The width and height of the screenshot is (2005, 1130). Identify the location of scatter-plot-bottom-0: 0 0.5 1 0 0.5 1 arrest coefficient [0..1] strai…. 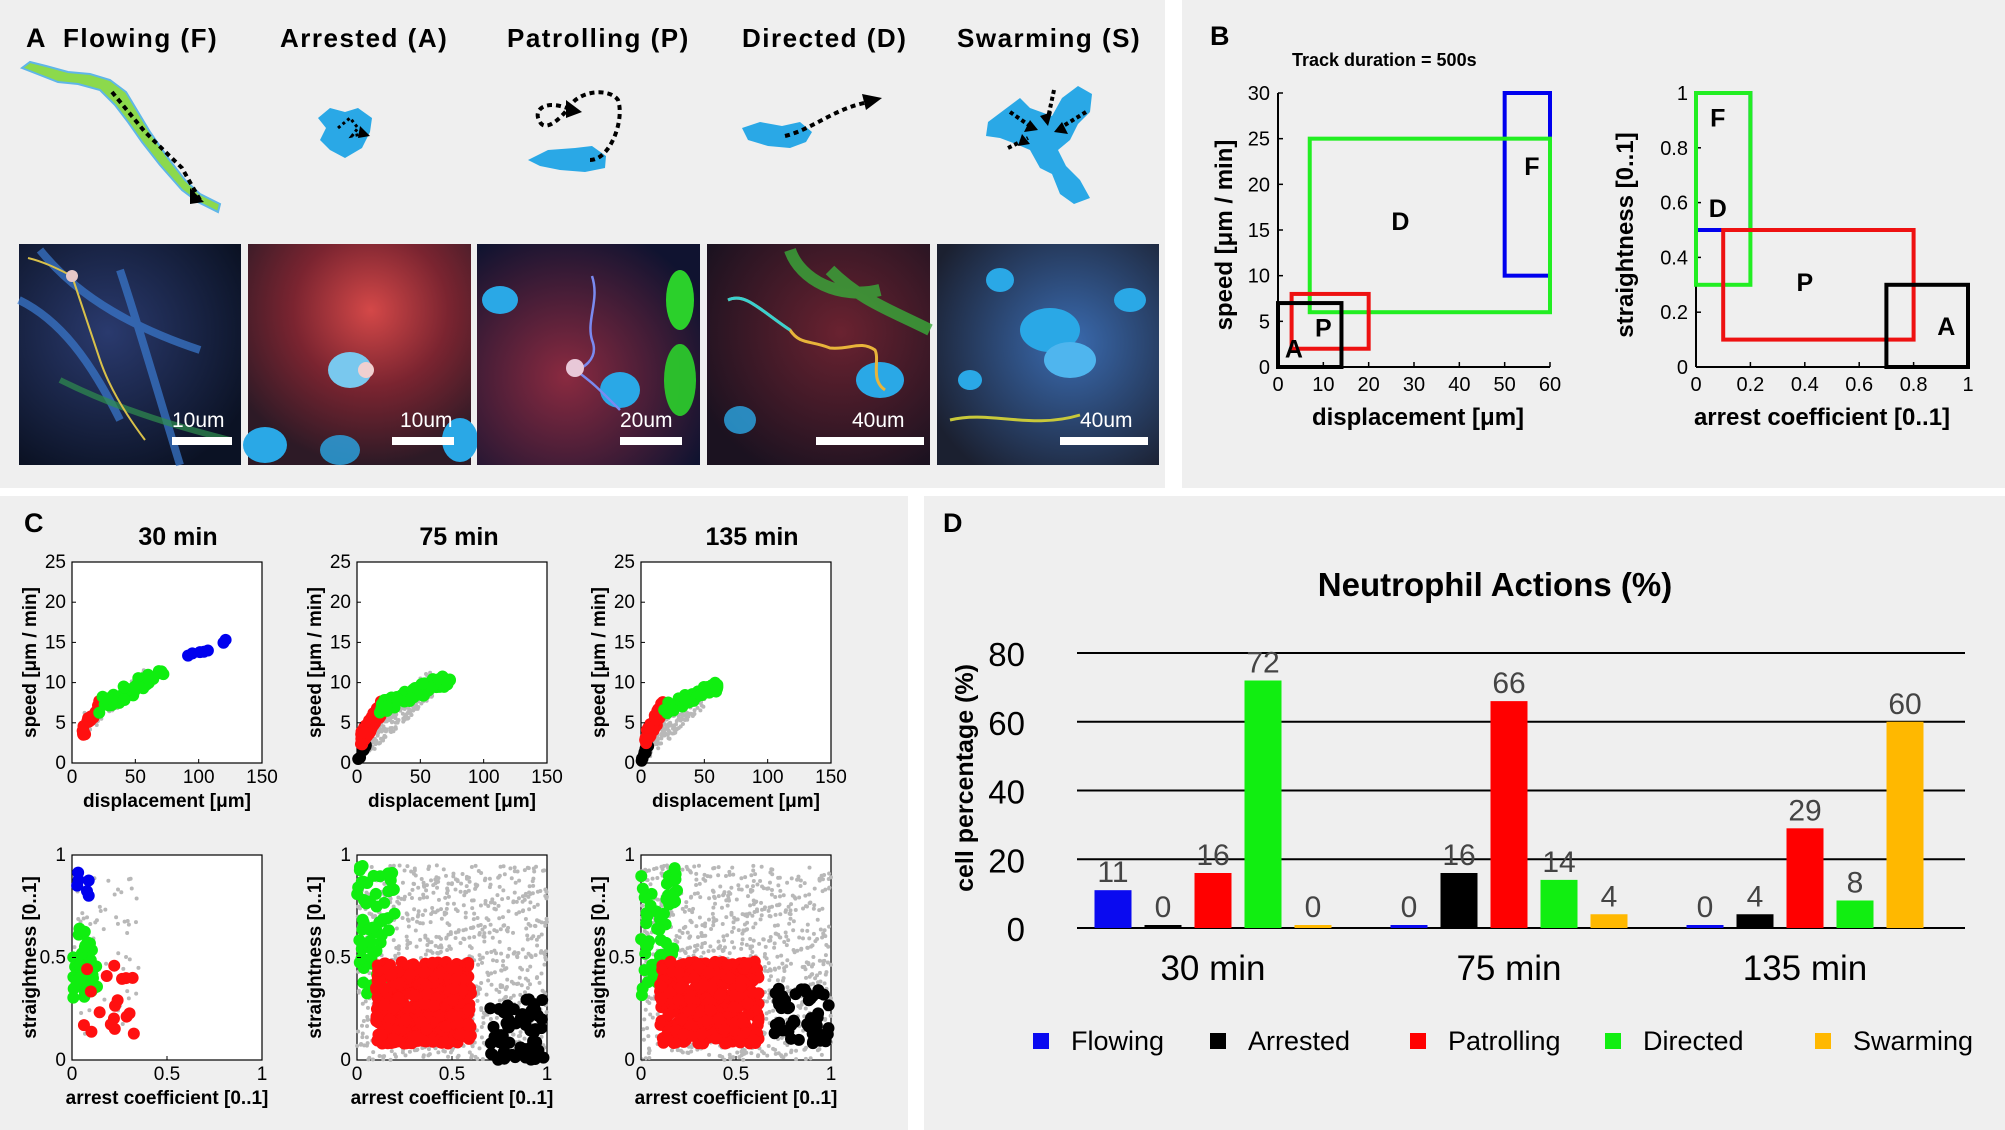
(144, 977).